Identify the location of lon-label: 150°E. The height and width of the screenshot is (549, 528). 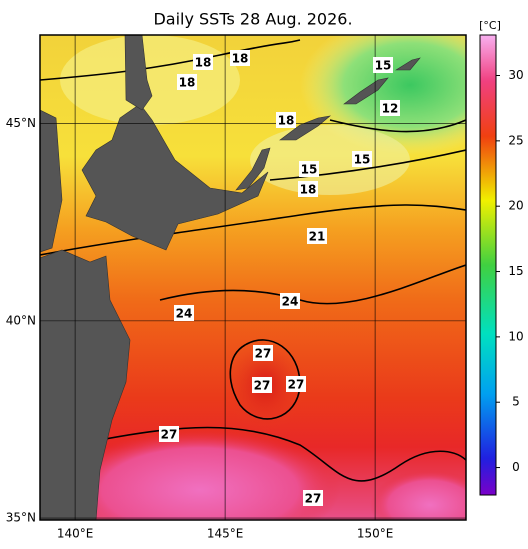
(375, 534).